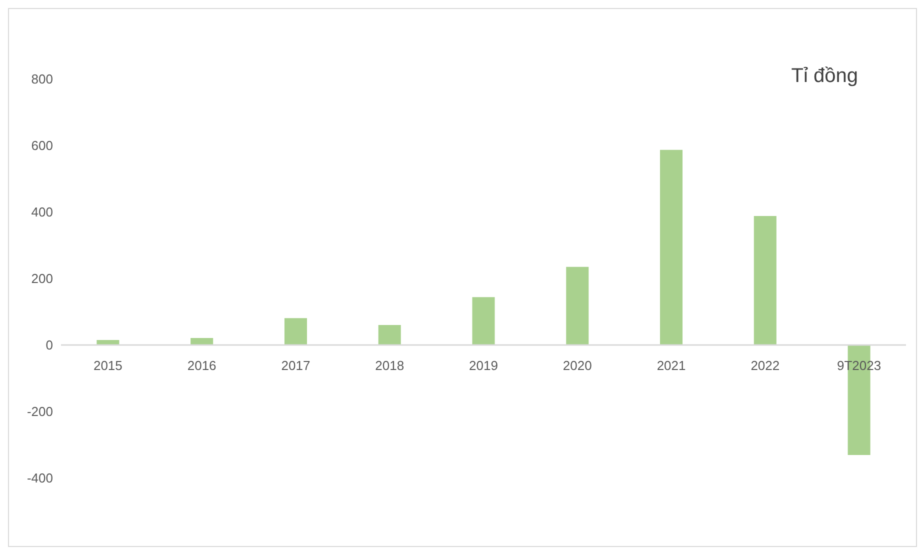 The width and height of the screenshot is (923, 555). What do you see at coordinates (824, 76) in the screenshot?
I see `annotation: Tỉ đồng` at bounding box center [824, 76].